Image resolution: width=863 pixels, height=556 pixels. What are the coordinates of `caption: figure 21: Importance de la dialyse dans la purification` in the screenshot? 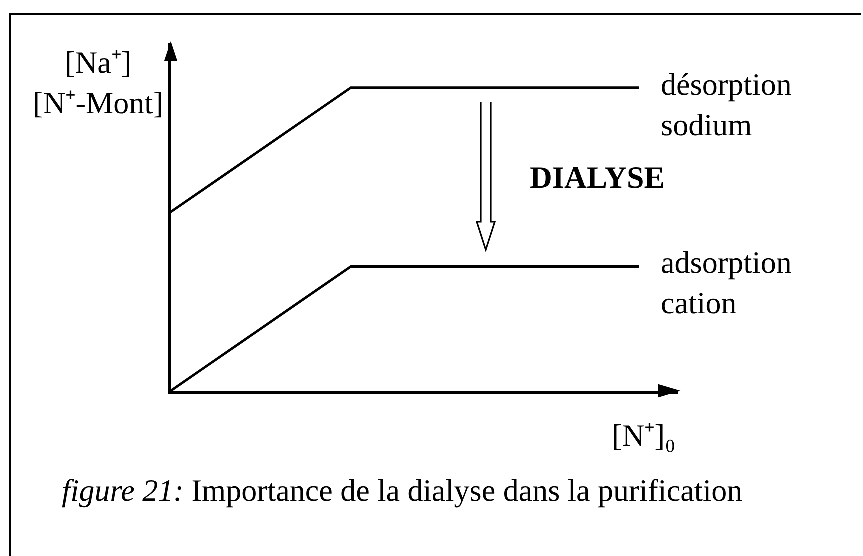 It's located at (403, 490).